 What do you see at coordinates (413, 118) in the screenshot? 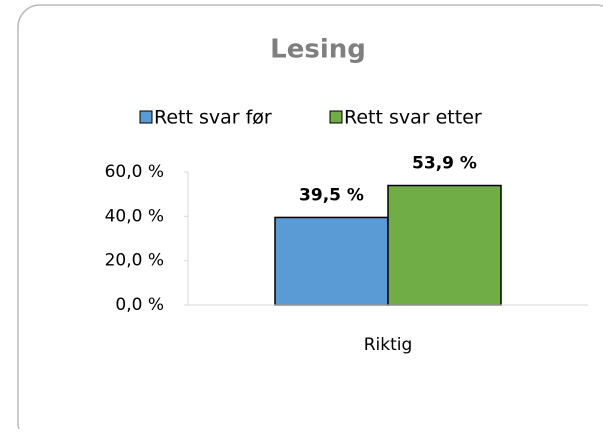
I see `legend-label: Rett svar etter` at bounding box center [413, 118].